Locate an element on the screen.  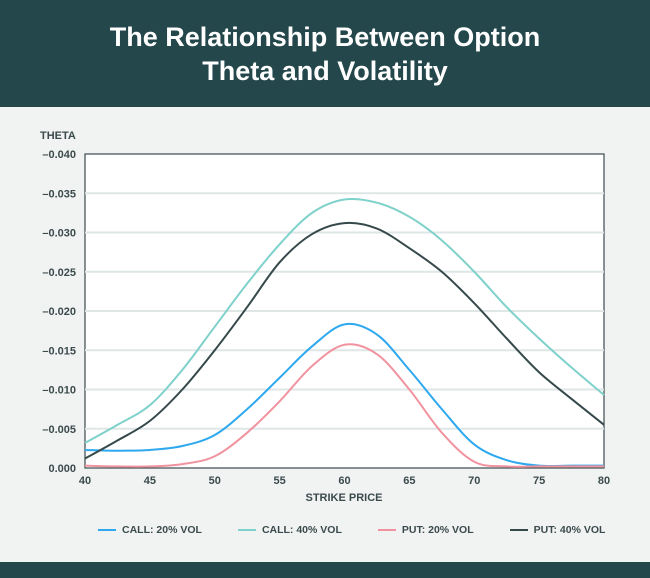
y-tick-label: –0.015 is located at coordinates (59, 351).